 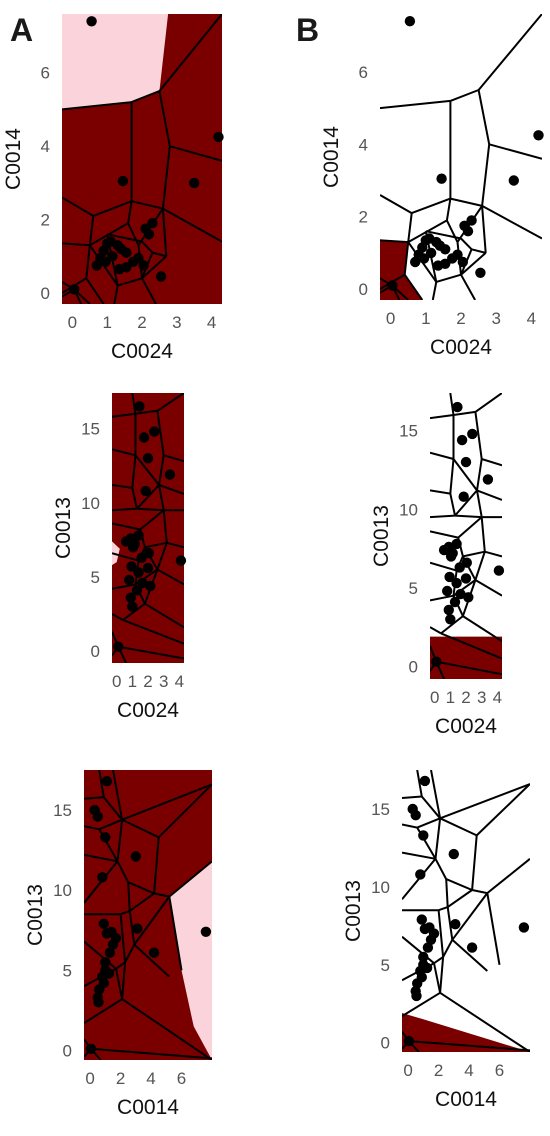 What do you see at coordinates (147, 681) in the screenshot?
I see `x-tick-label: 2` at bounding box center [147, 681].